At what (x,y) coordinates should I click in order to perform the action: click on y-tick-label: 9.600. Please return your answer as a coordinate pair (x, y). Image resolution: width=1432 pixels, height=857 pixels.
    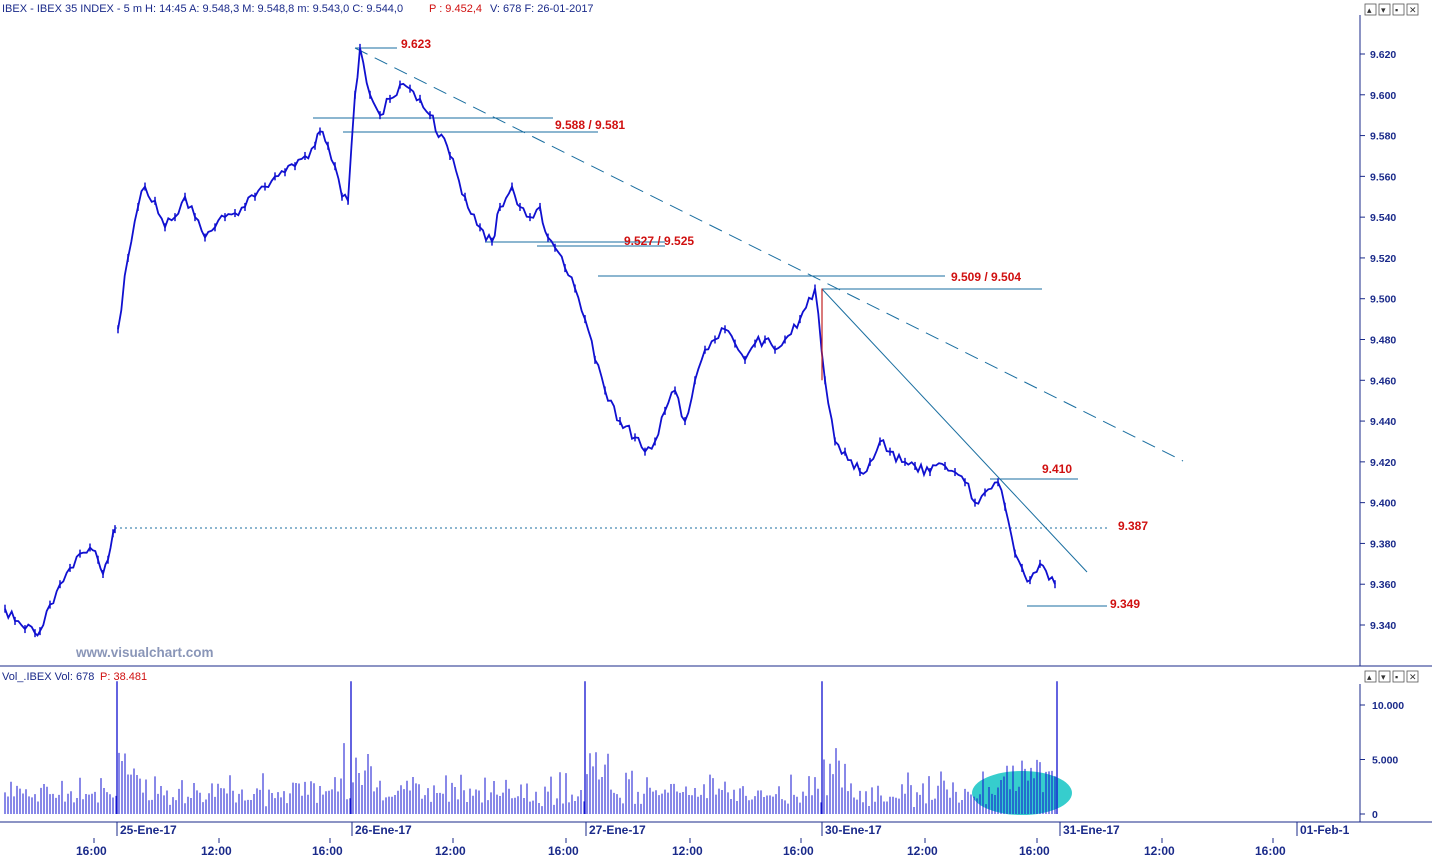
    Looking at the image, I should click on (1383, 96).